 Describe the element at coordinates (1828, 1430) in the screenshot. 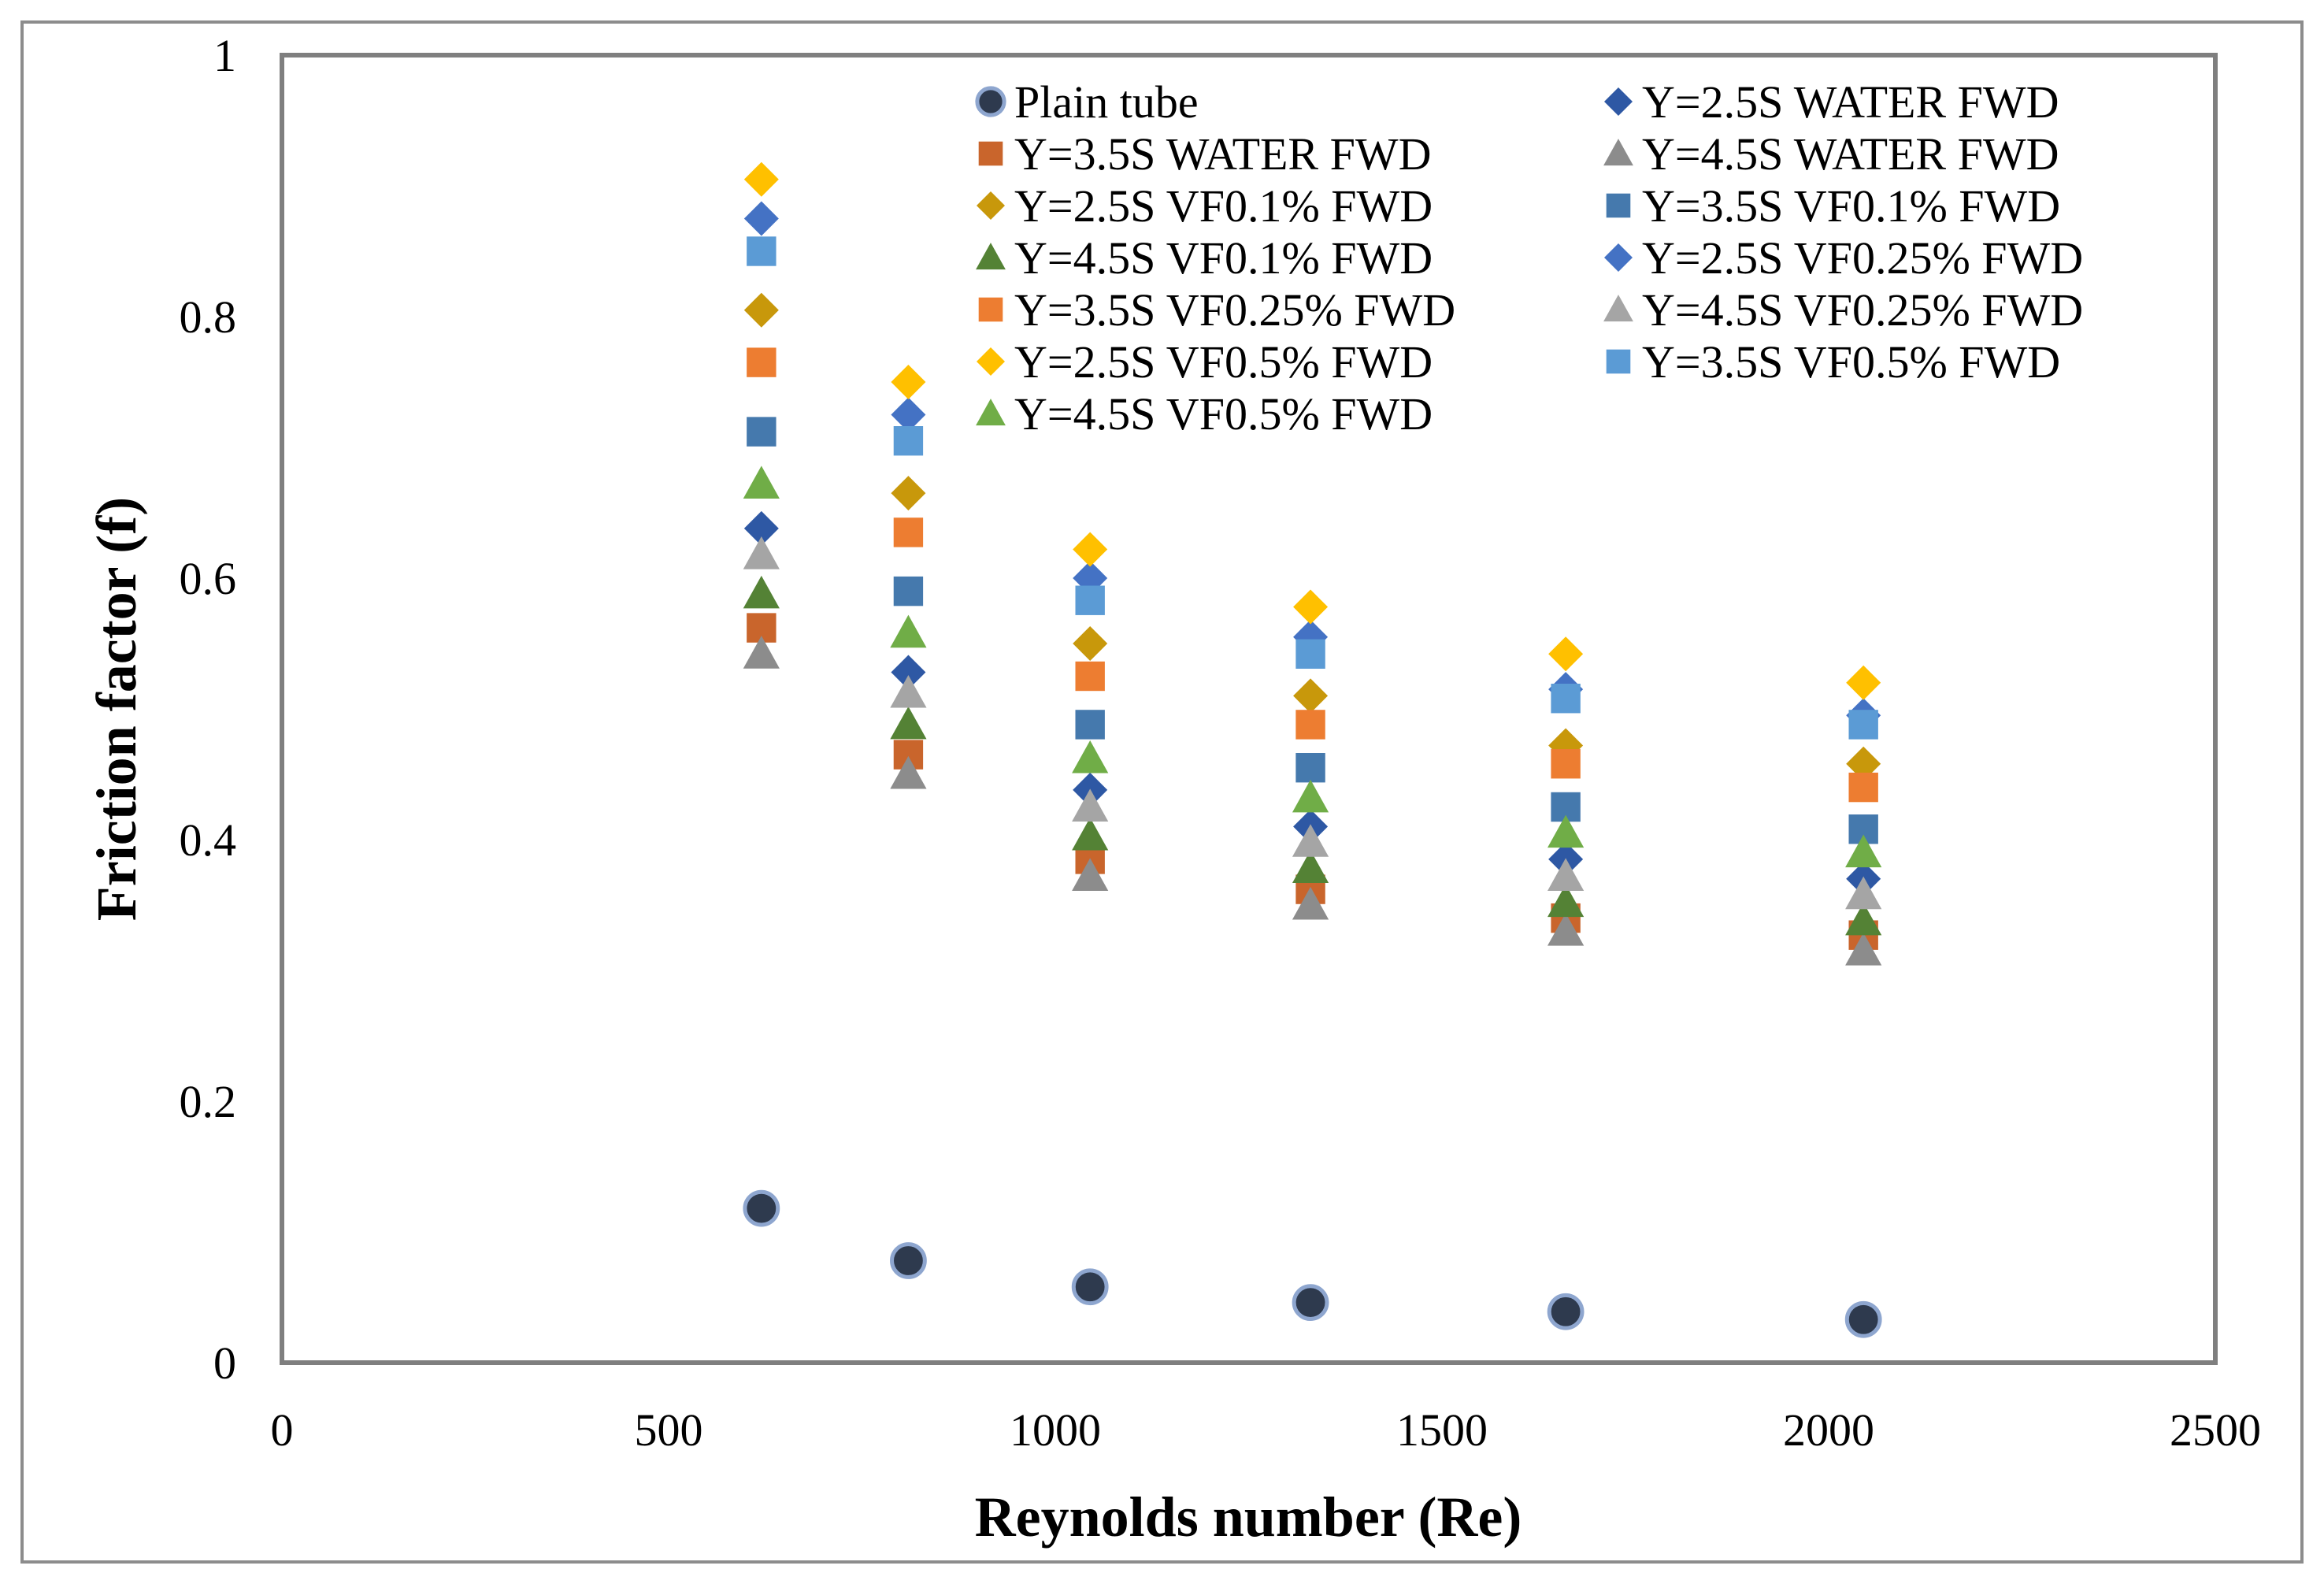

I see `x-tick-label: 2000` at that location.